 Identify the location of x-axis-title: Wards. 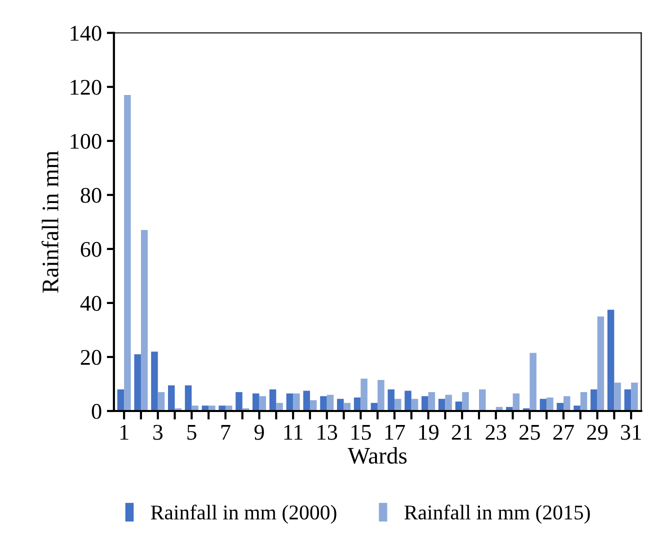
(377, 455).